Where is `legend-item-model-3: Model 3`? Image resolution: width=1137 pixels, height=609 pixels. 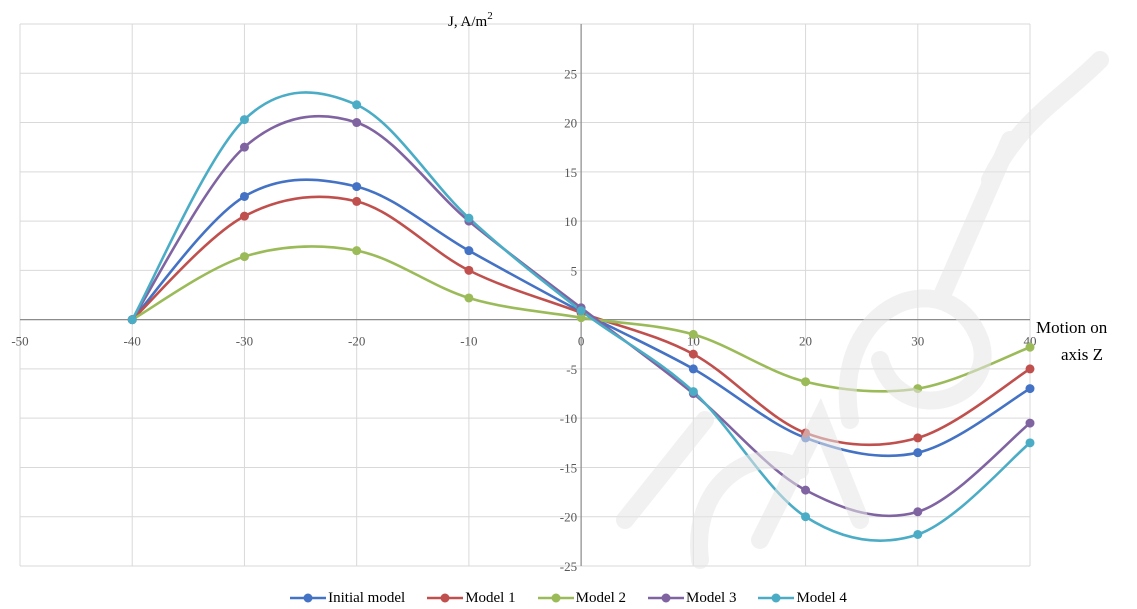
legend-item-model-3: Model 3 is located at coordinates (692, 598).